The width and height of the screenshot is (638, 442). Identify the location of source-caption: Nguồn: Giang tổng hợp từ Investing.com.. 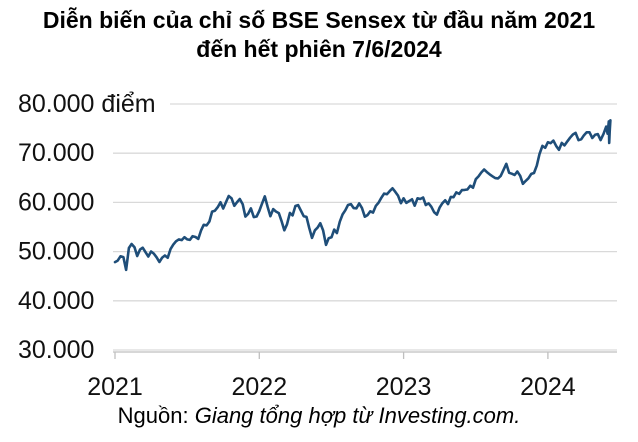
(319, 416).